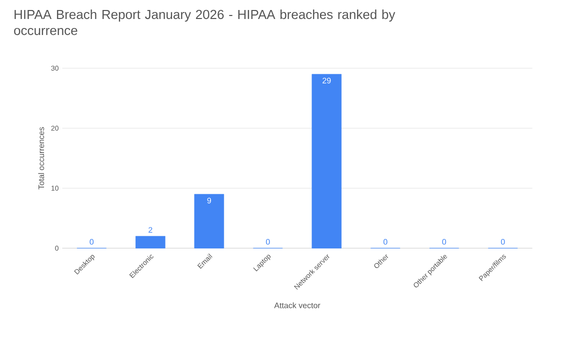 Image resolution: width=570 pixels, height=352 pixels. I want to click on data-label: 2, so click(150, 230).